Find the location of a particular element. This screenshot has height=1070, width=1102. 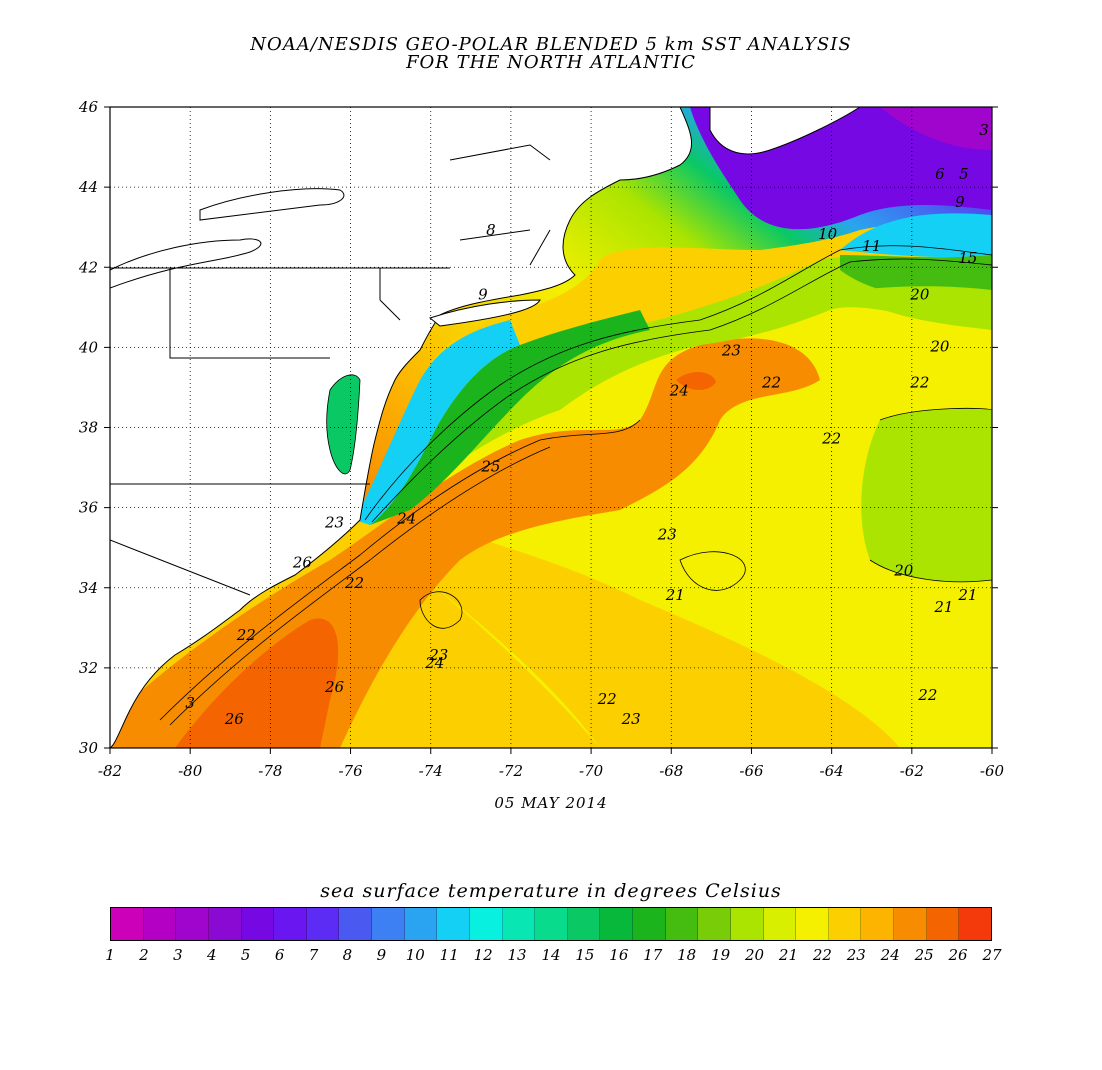

colorbar-label: 15 is located at coordinates (585, 955).